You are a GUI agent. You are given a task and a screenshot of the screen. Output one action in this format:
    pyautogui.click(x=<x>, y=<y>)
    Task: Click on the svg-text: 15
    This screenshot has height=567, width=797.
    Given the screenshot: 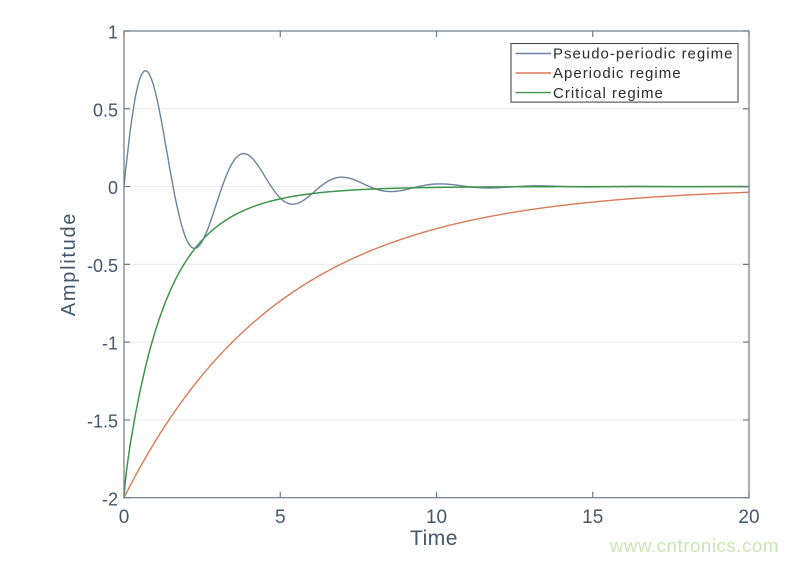 What is the action you would take?
    pyautogui.click(x=592, y=517)
    